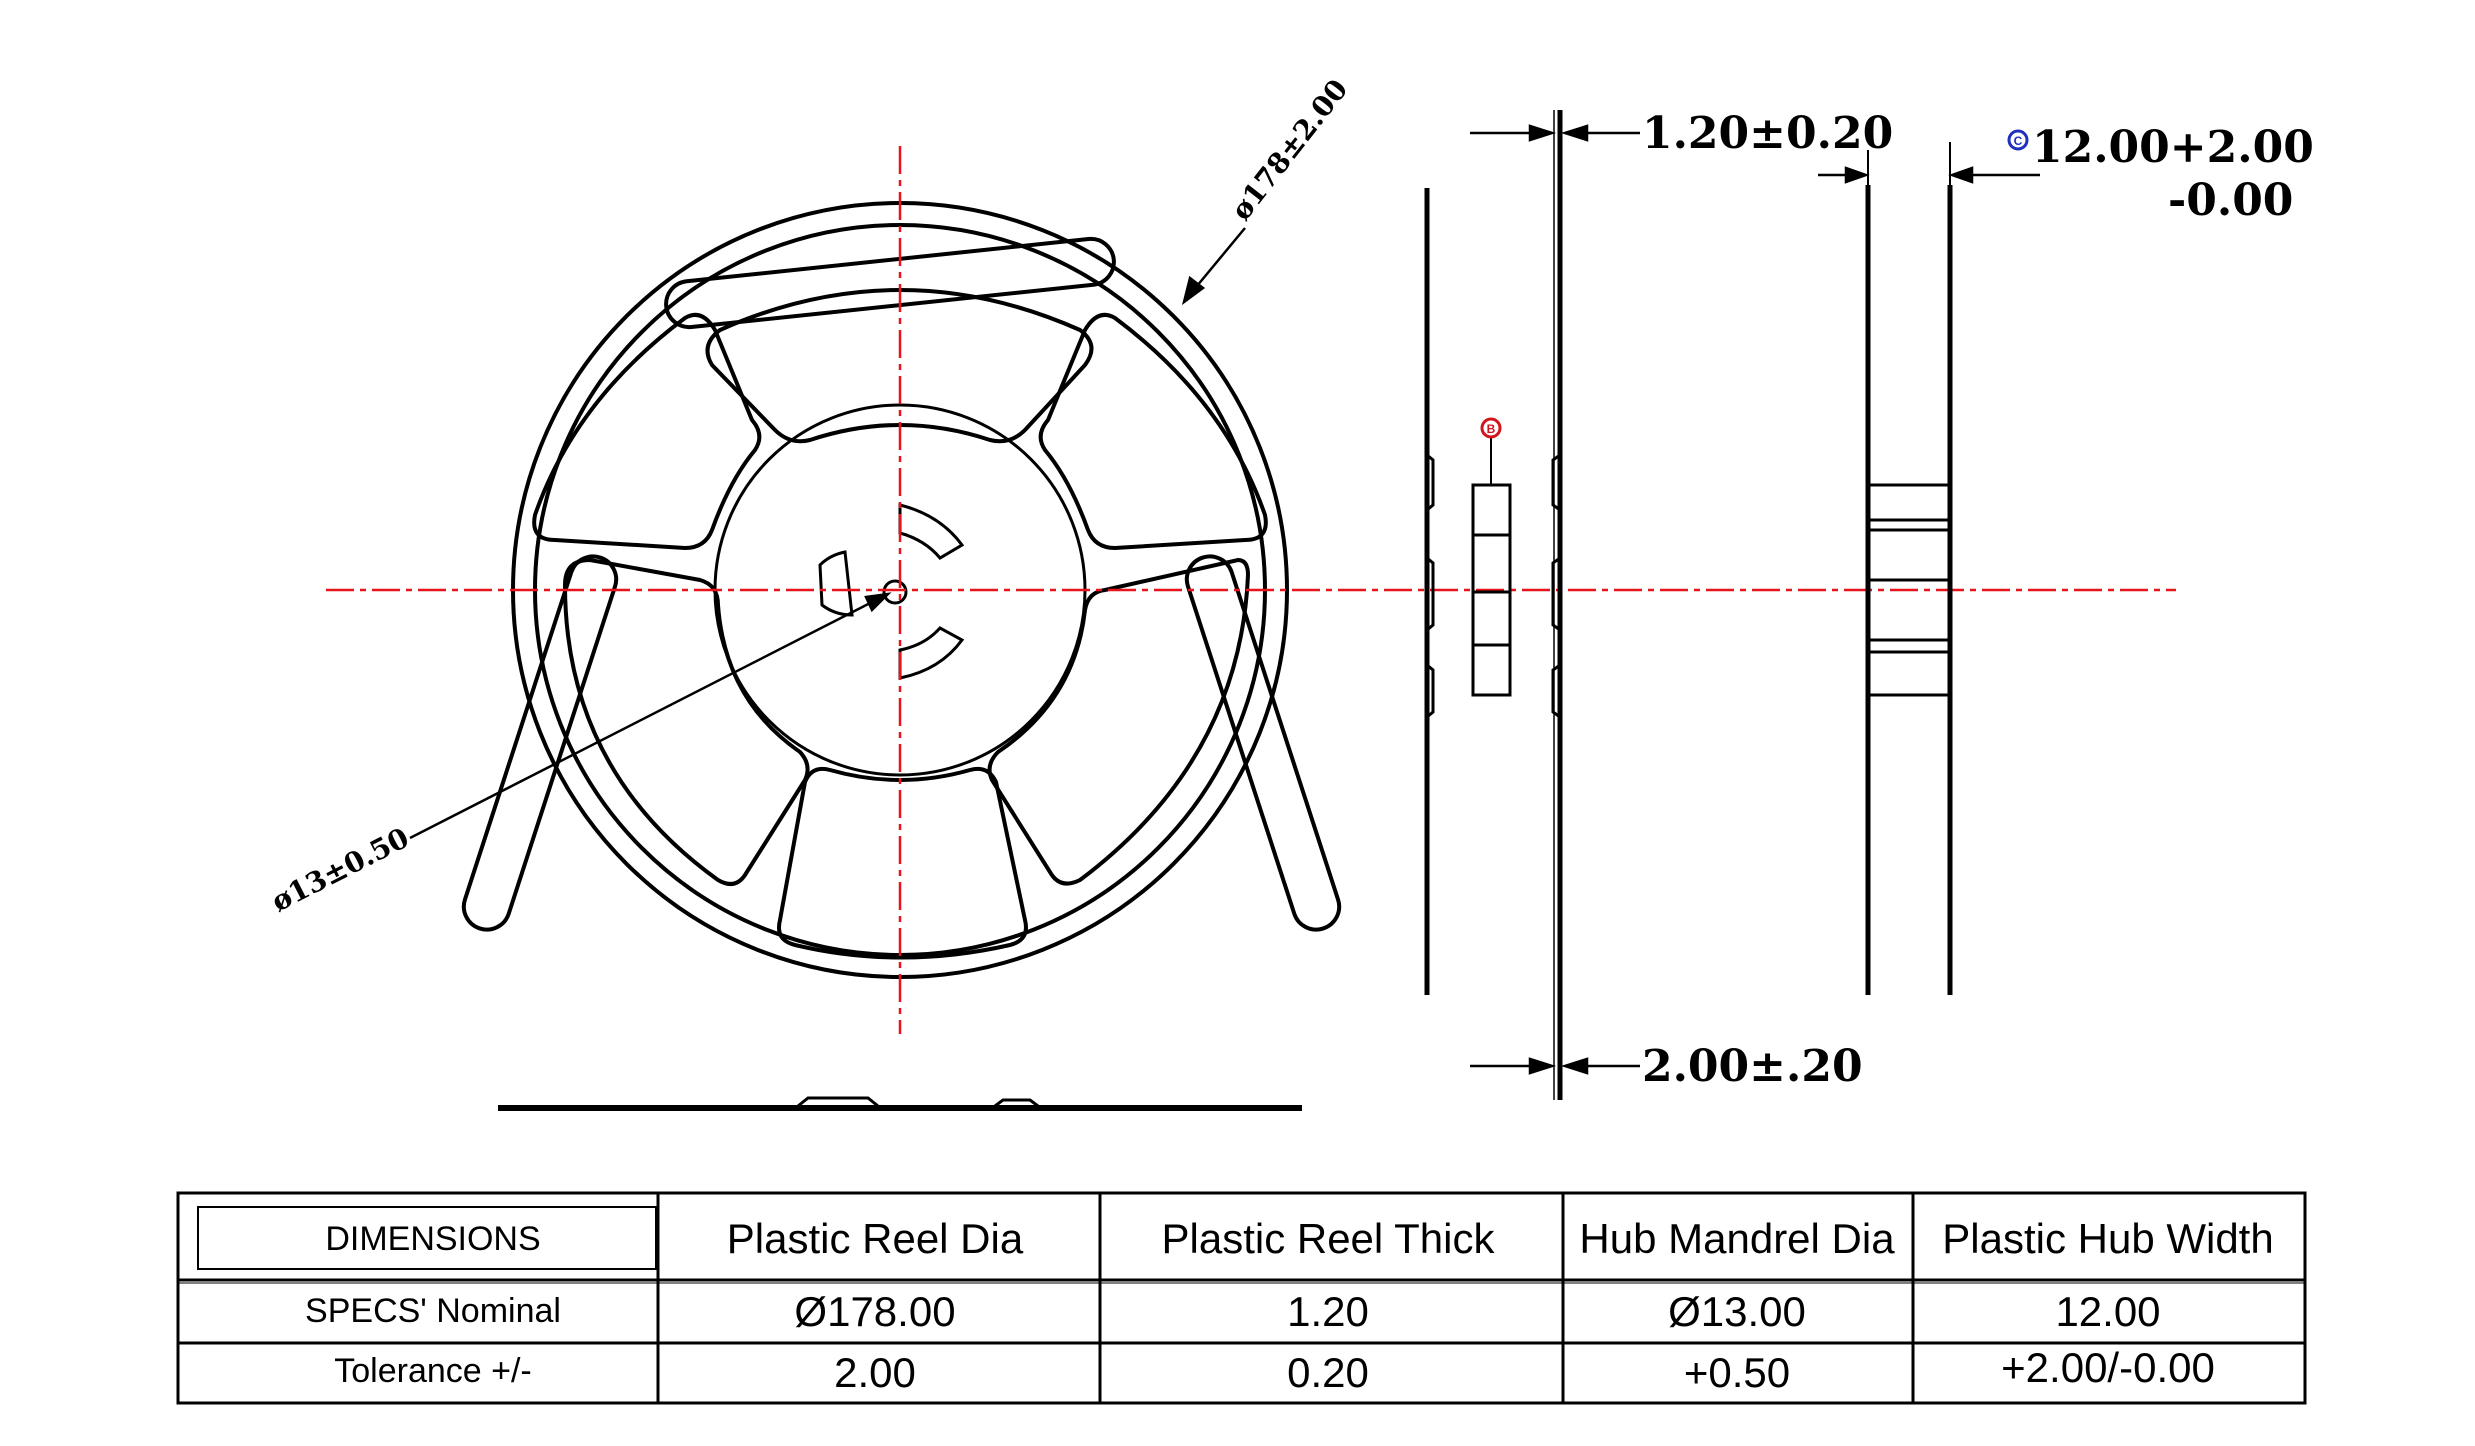 The width and height of the screenshot is (2475, 1446). Describe the element at coordinates (1574, 1066) in the screenshot. I see `thick-bottom-right-arrowhead` at that location.